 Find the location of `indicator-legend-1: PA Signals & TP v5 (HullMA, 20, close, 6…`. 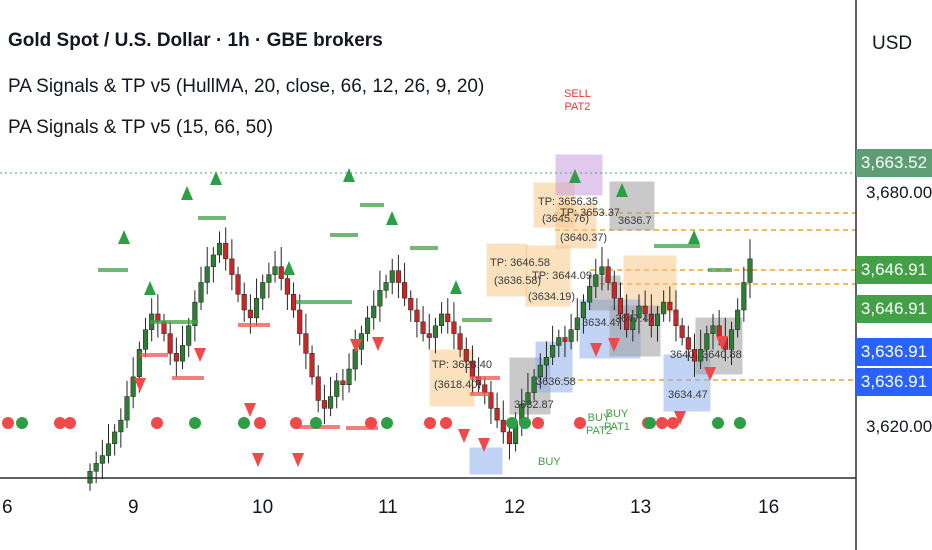

indicator-legend-1: PA Signals & TP v5 (HullMA, 20, close, 6… is located at coordinates (246, 86).